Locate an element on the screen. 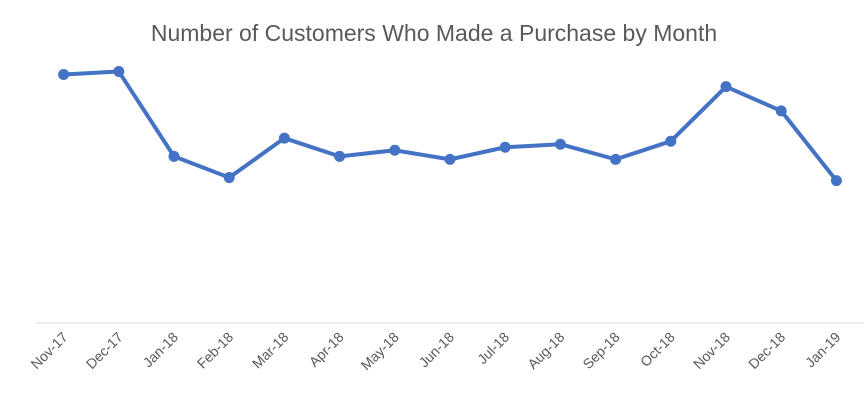  x-tick-label: Nov-17 is located at coordinates (48, 350).